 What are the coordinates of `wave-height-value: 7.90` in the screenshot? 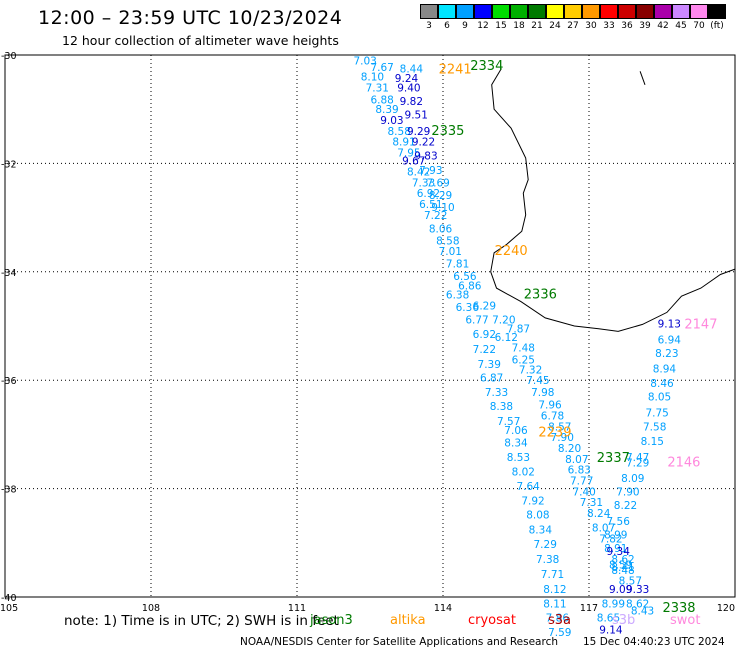 It's located at (562, 438).